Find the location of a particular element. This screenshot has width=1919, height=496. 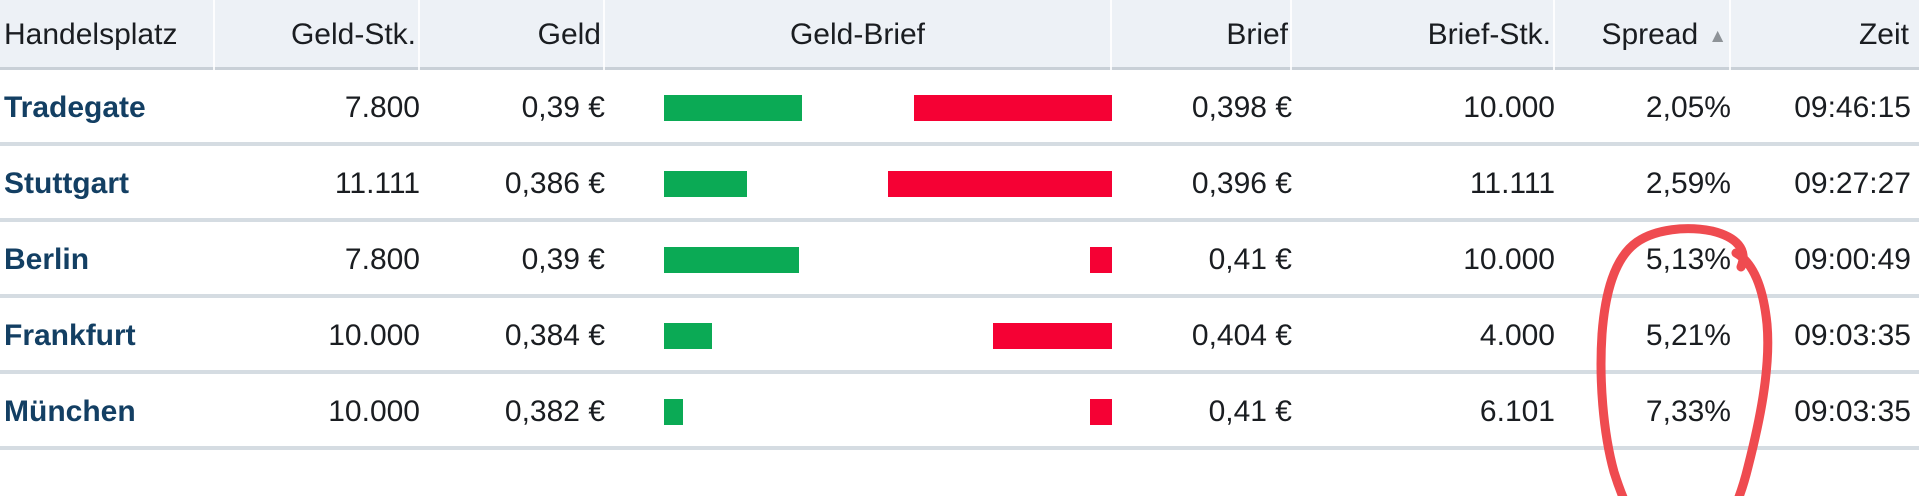

venue-link: Berlin is located at coordinates (47, 259).